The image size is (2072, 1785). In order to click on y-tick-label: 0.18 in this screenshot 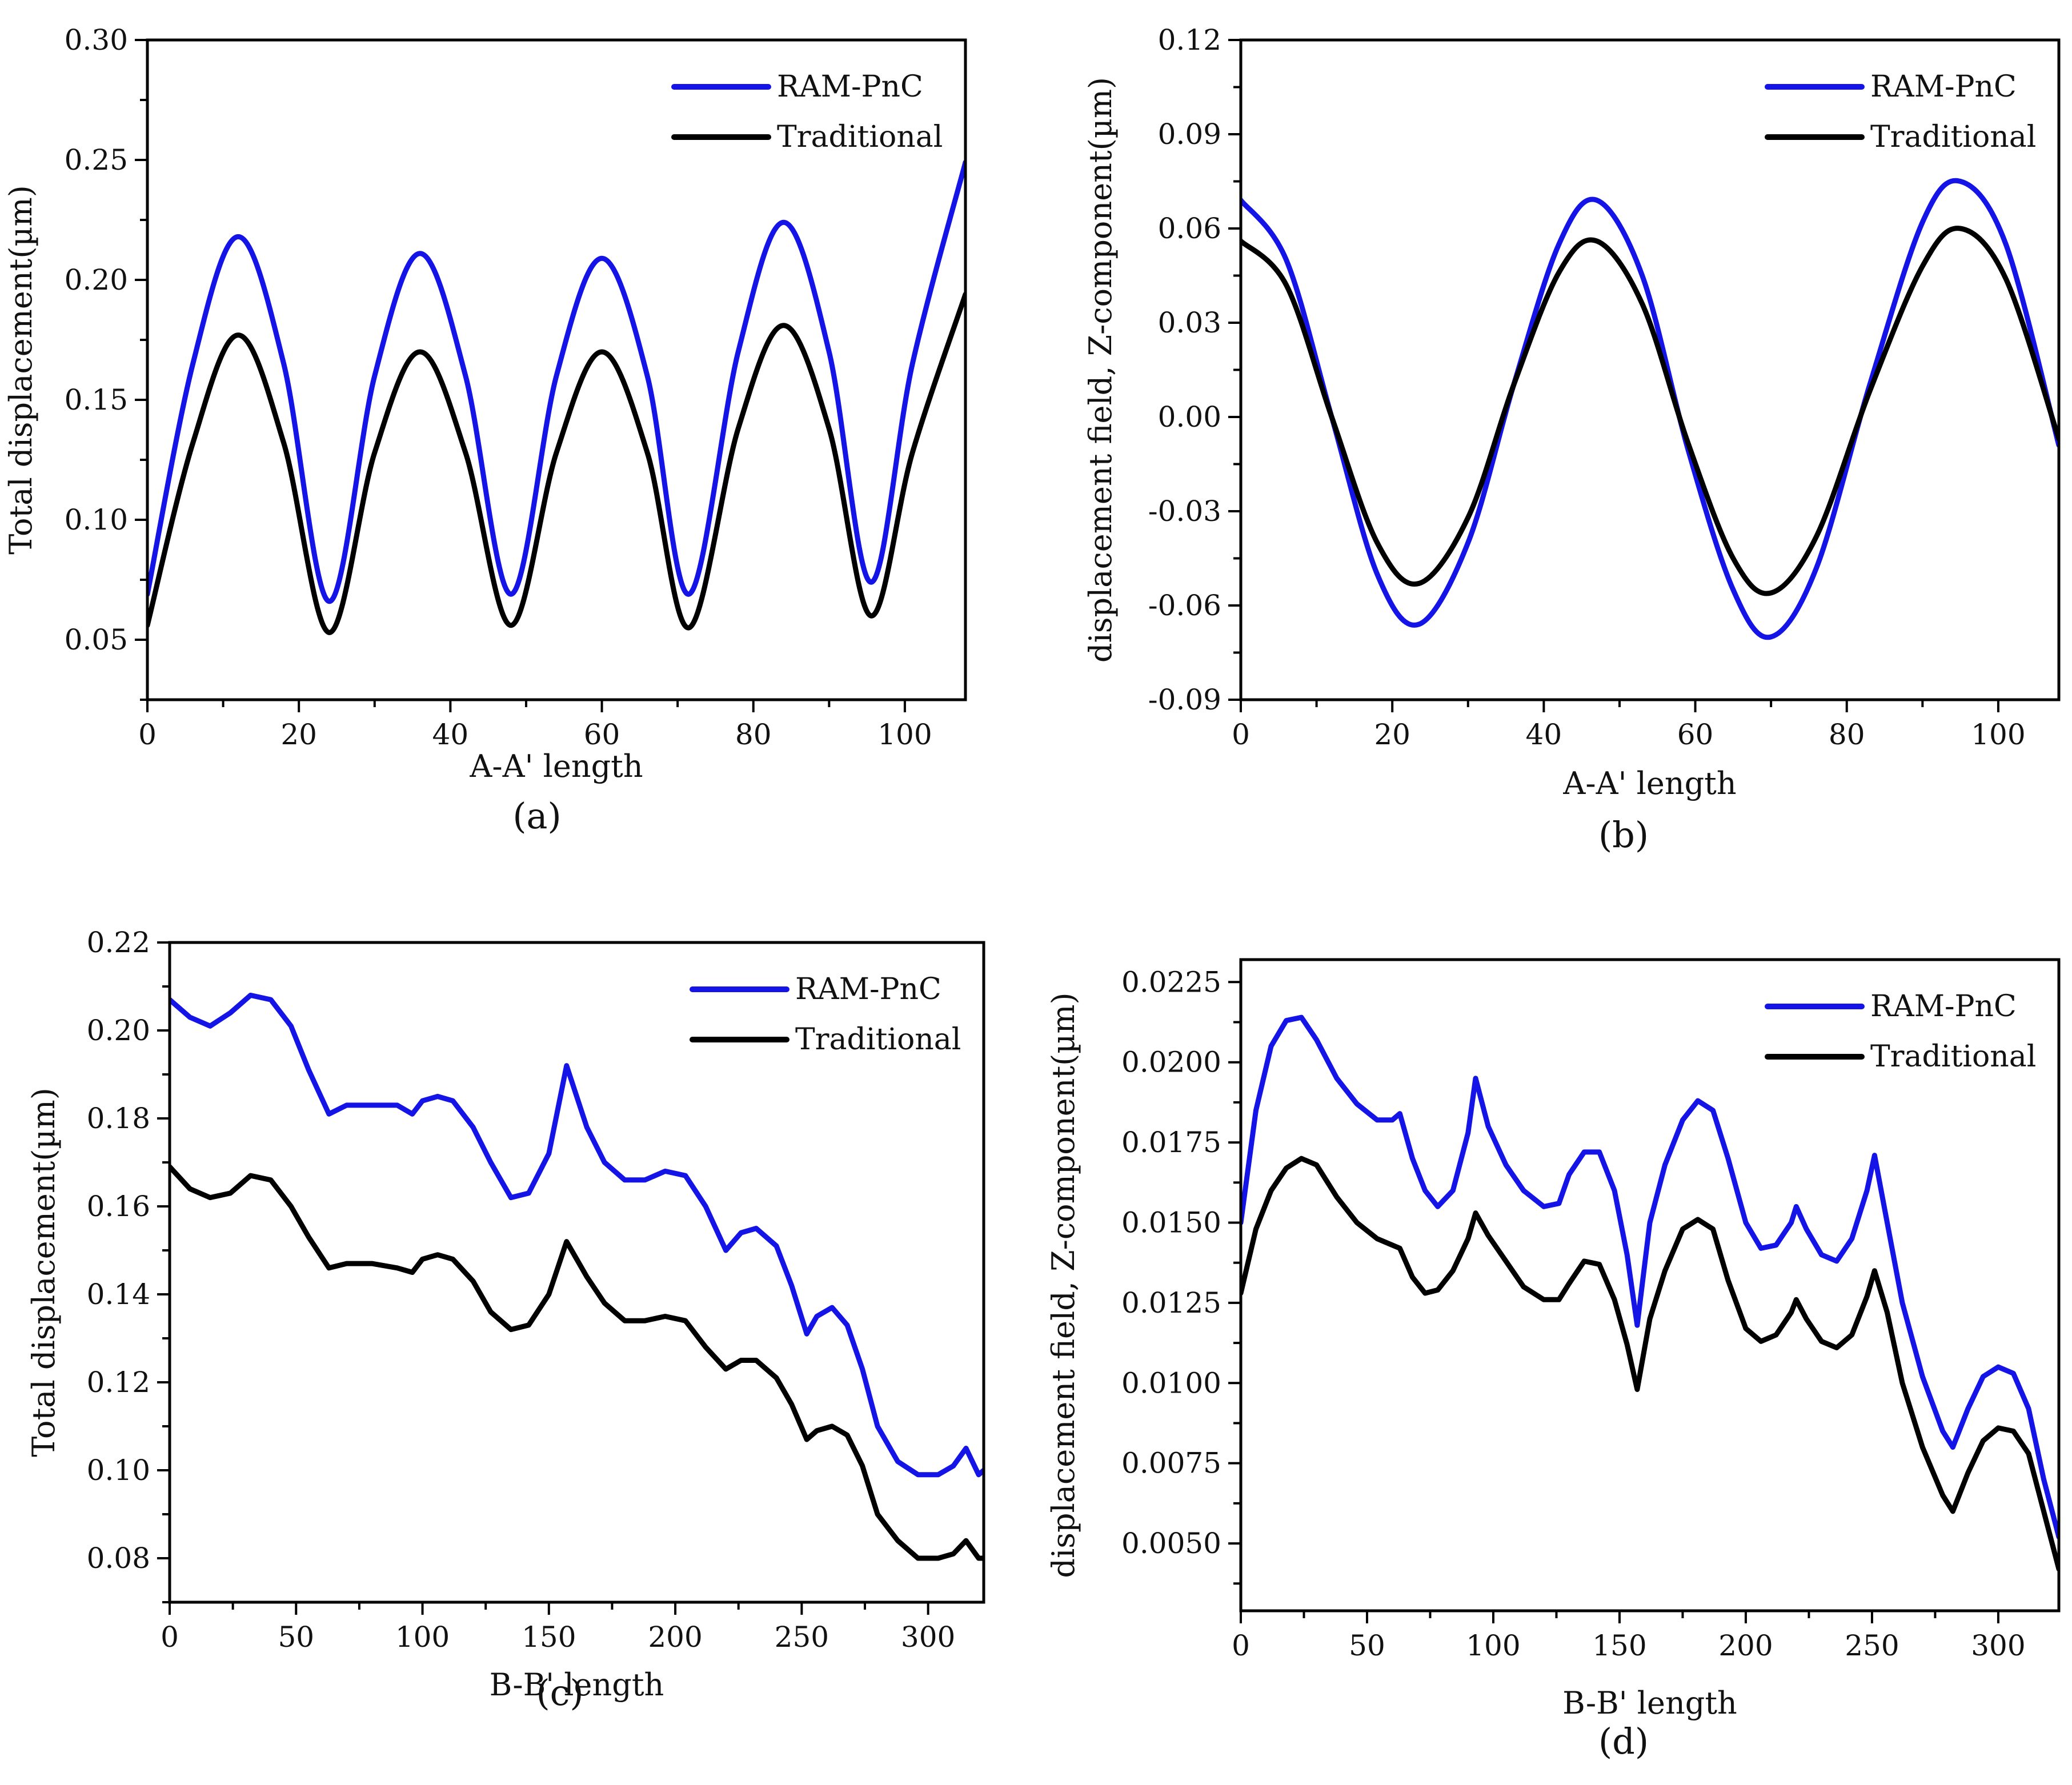, I will do `click(118, 1118)`.